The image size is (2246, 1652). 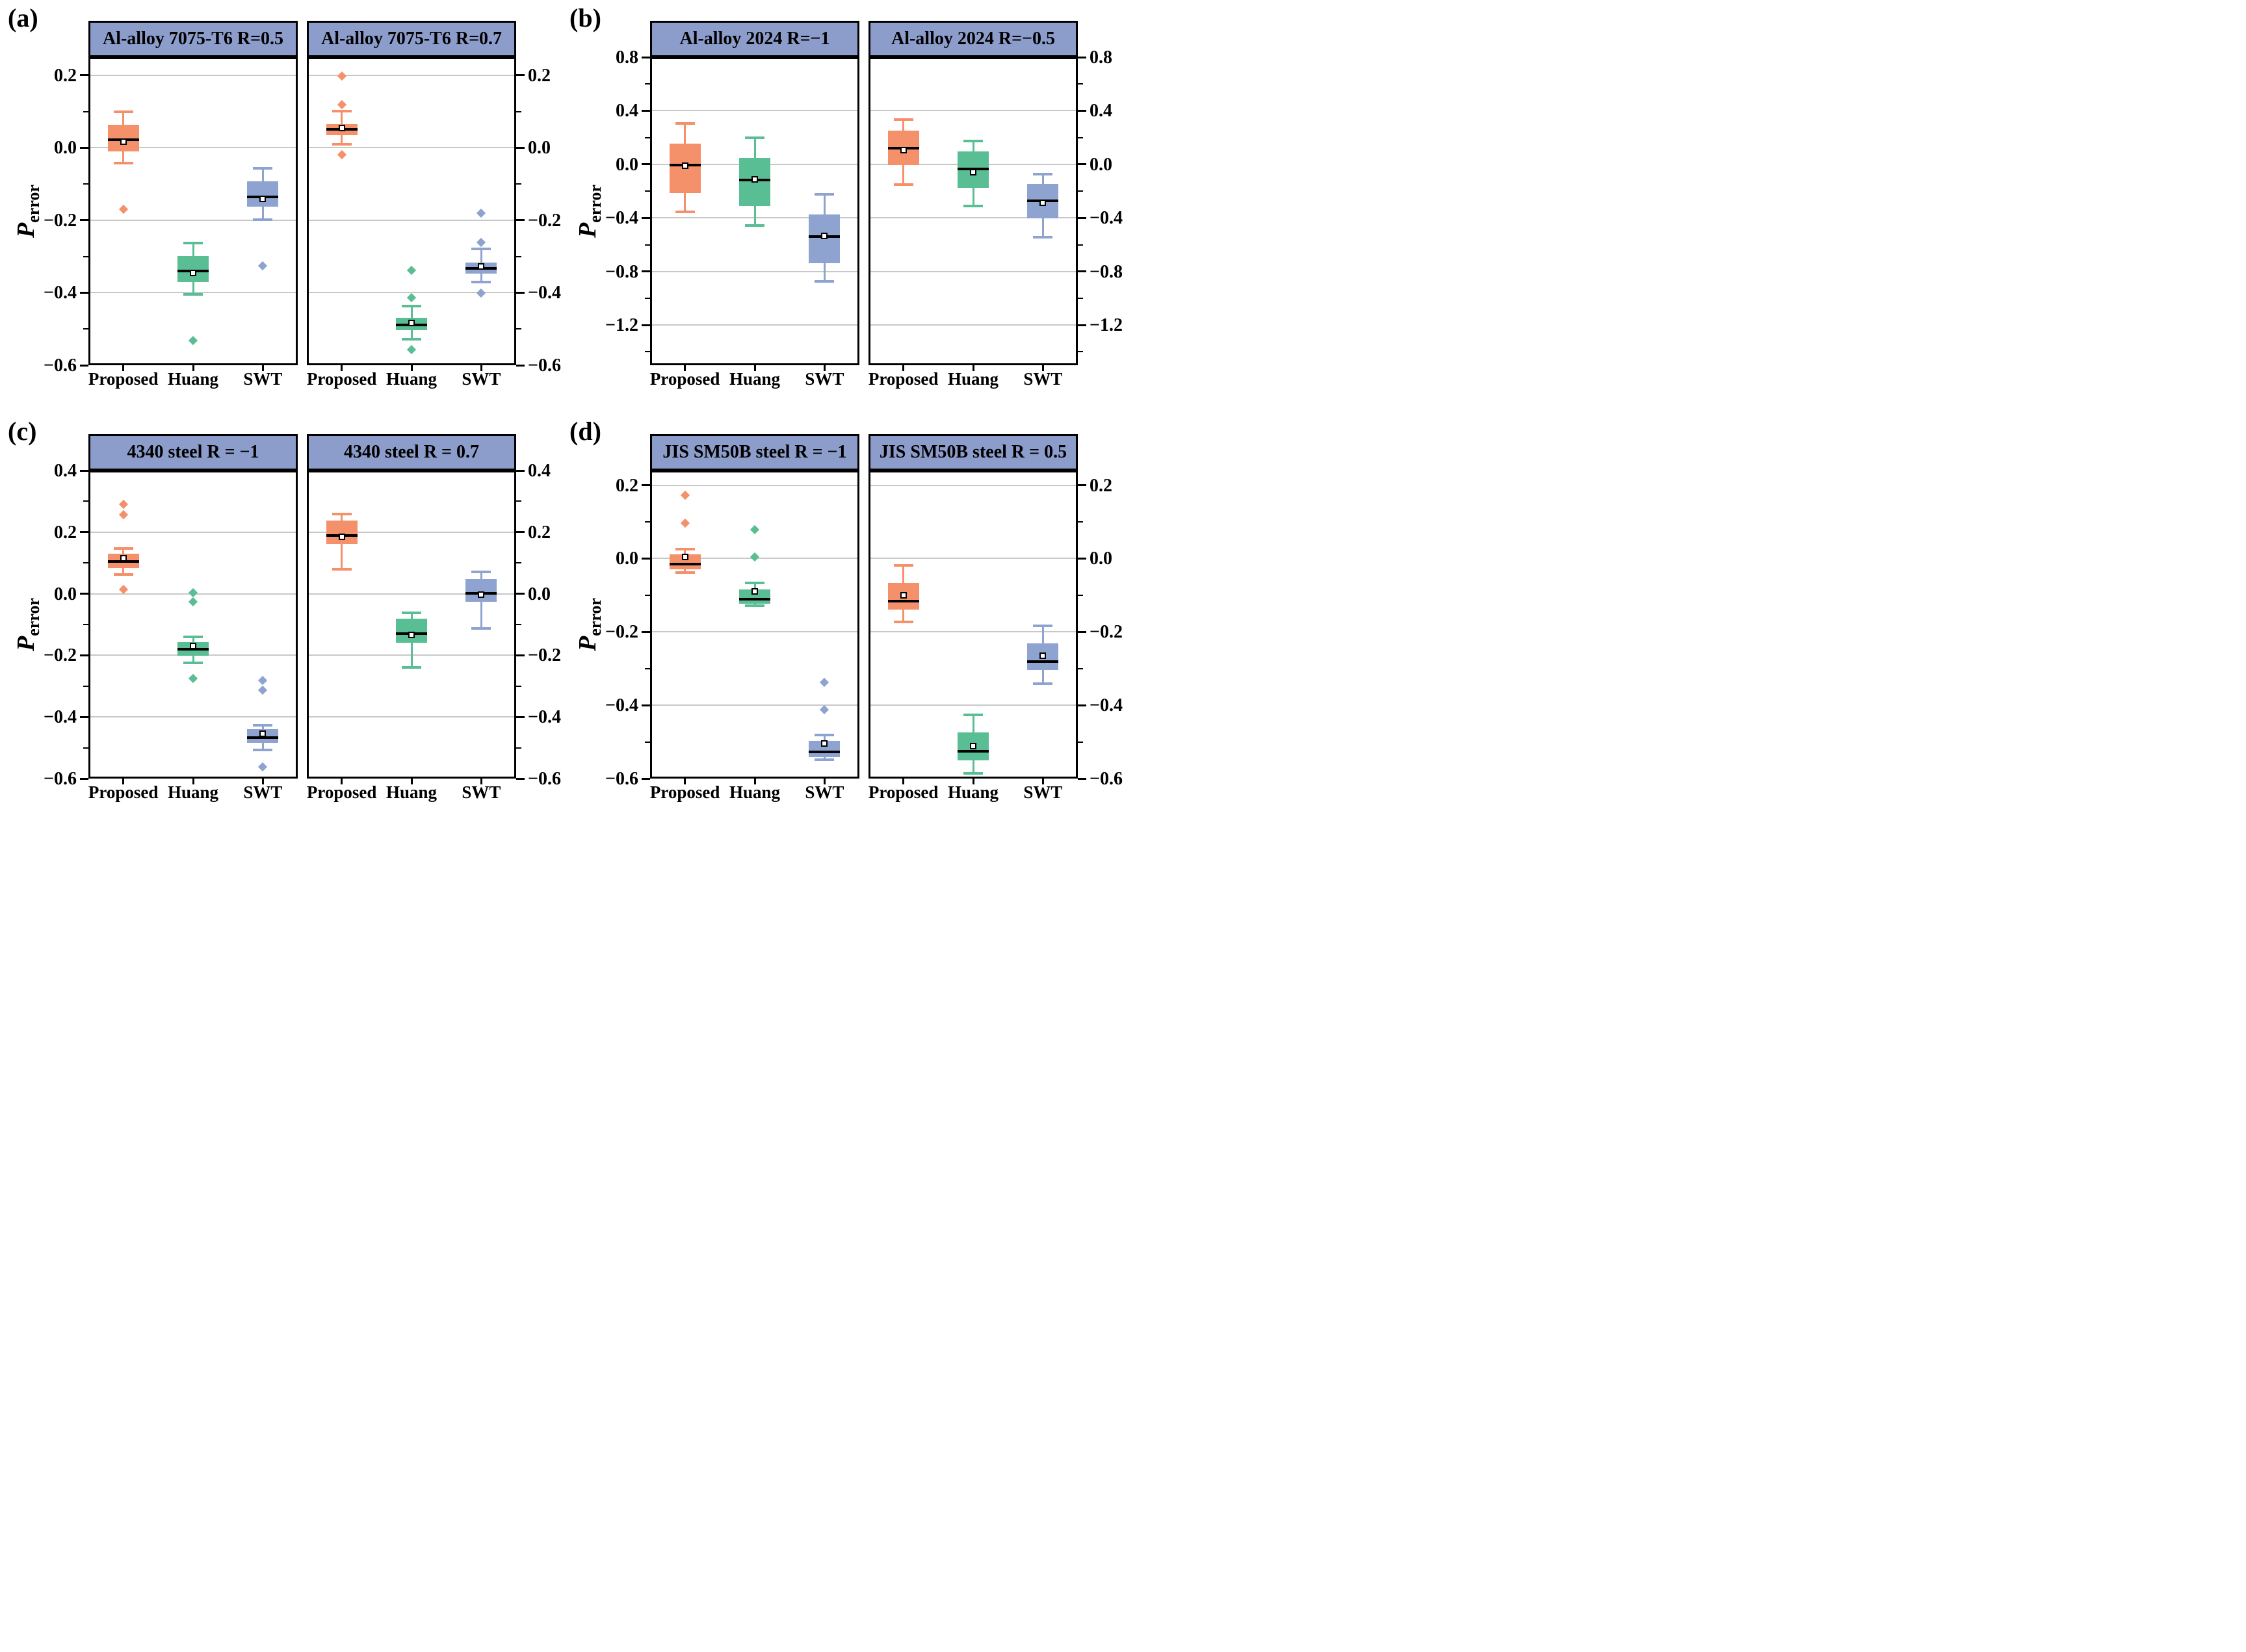 What do you see at coordinates (22, 431) in the screenshot?
I see `panel-tag: (c)` at bounding box center [22, 431].